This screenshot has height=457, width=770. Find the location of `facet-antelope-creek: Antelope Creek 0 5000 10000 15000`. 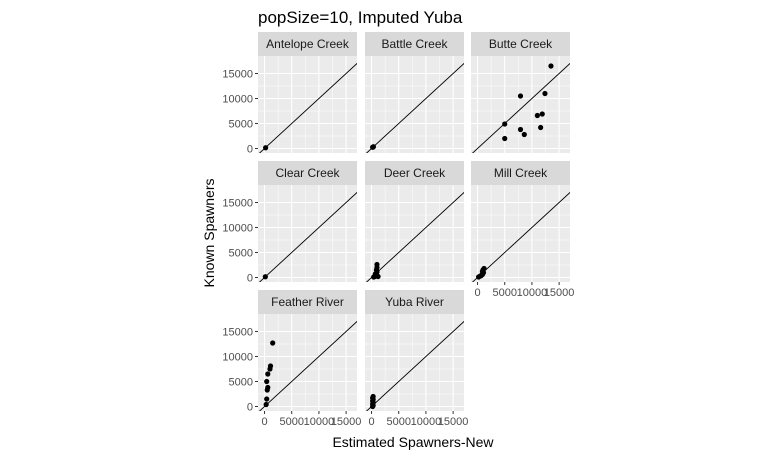

facet-antelope-creek: Antelope Creek 0 5000 10000 15000 is located at coordinates (289, 94).